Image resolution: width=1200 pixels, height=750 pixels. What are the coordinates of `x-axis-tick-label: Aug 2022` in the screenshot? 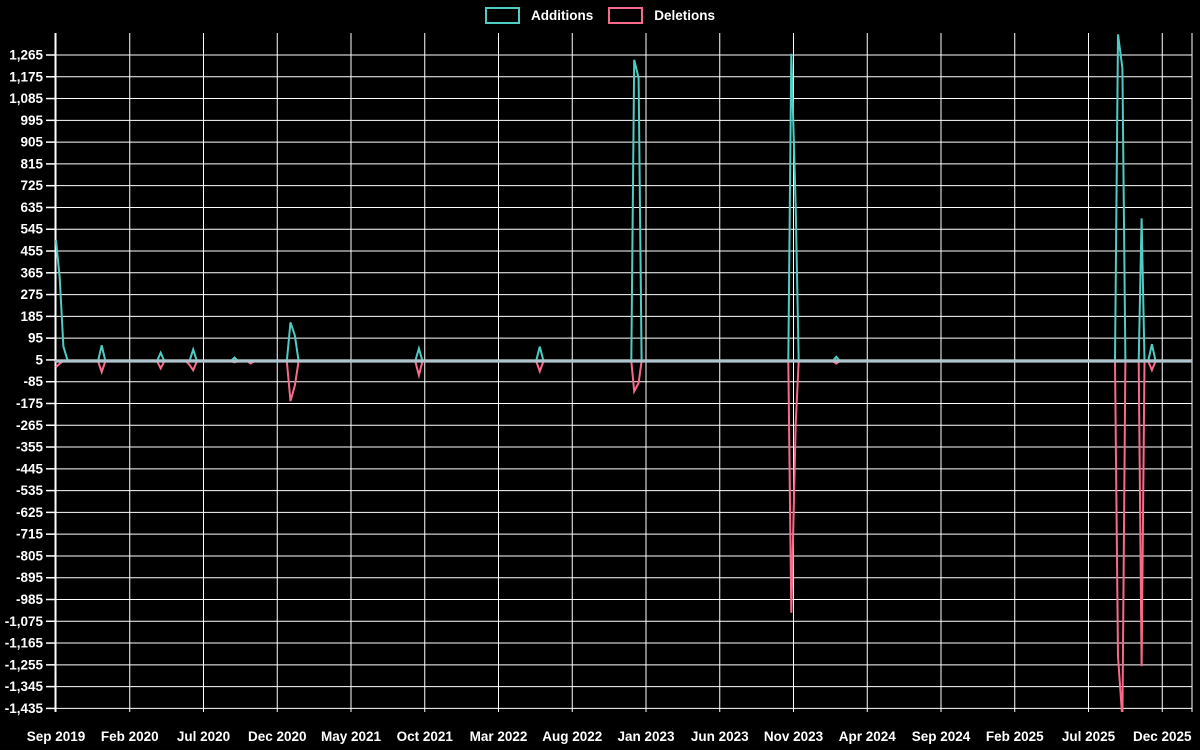 It's located at (572, 736).